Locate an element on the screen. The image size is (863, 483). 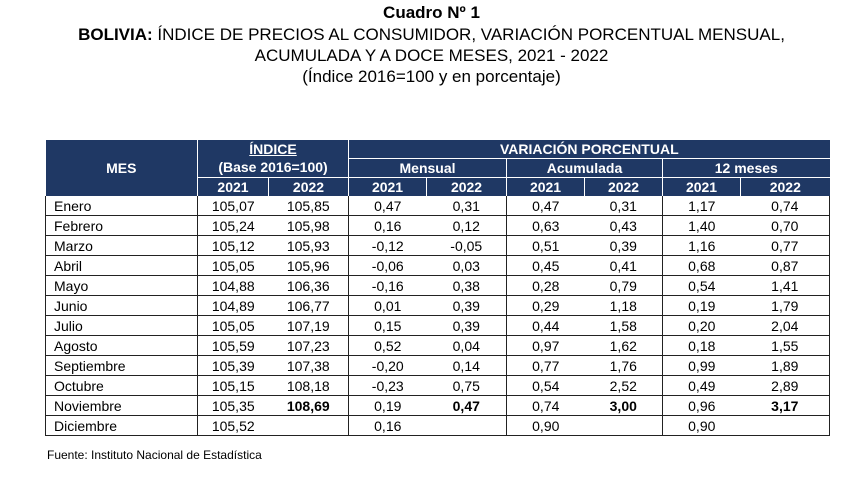
header-indice: ÍNDICE is located at coordinates (272, 149).